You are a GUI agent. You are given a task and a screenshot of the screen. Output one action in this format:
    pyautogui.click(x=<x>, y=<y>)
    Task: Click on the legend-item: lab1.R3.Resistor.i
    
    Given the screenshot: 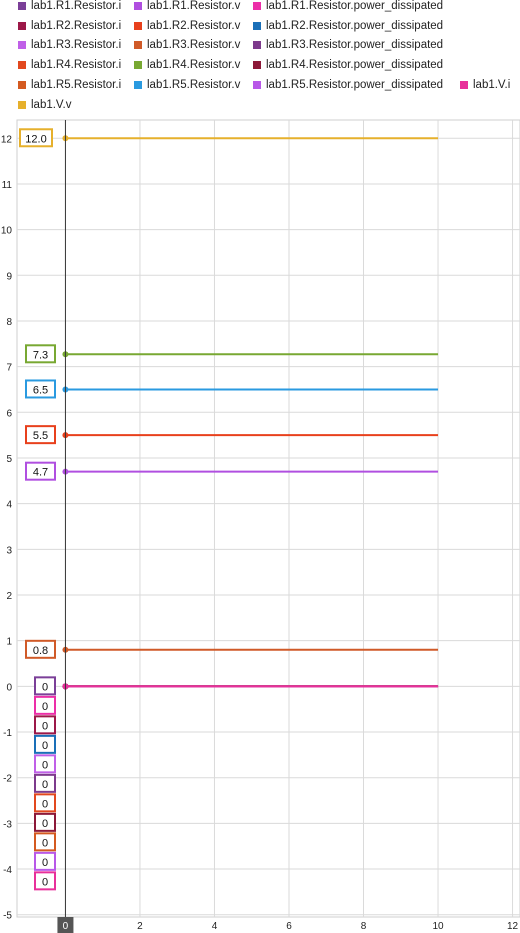 What is the action you would take?
    pyautogui.click(x=69, y=45)
    